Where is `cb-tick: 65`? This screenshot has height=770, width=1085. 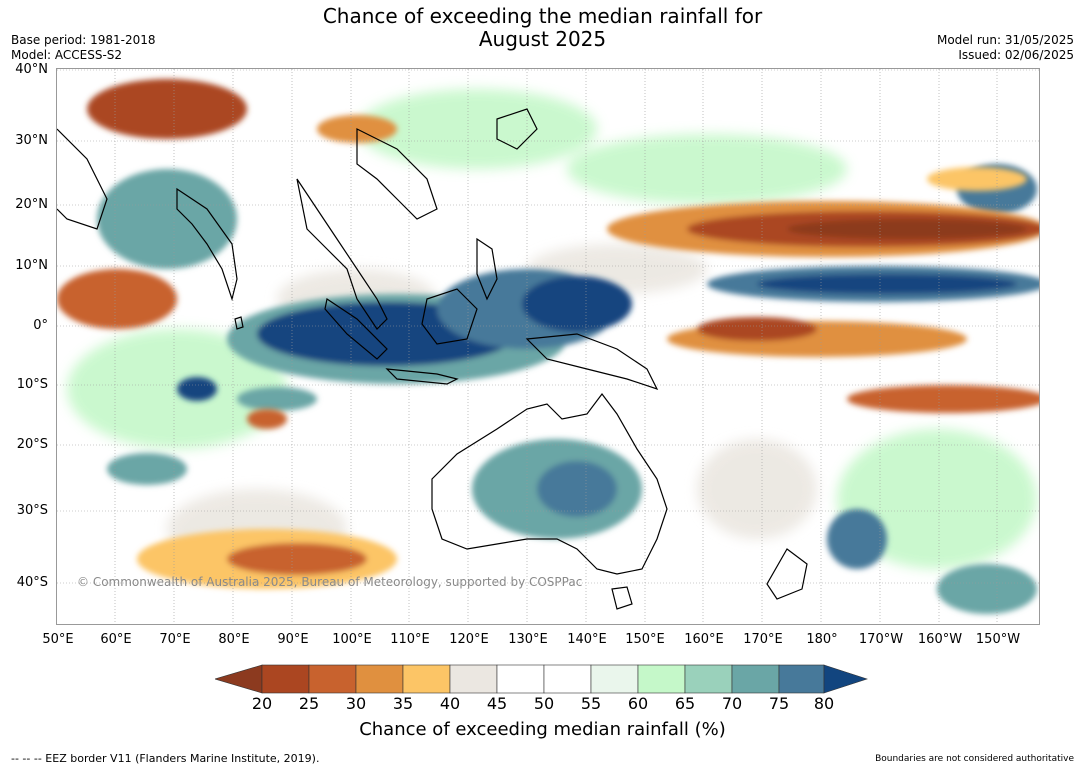 cb-tick: 65 is located at coordinates (685, 703).